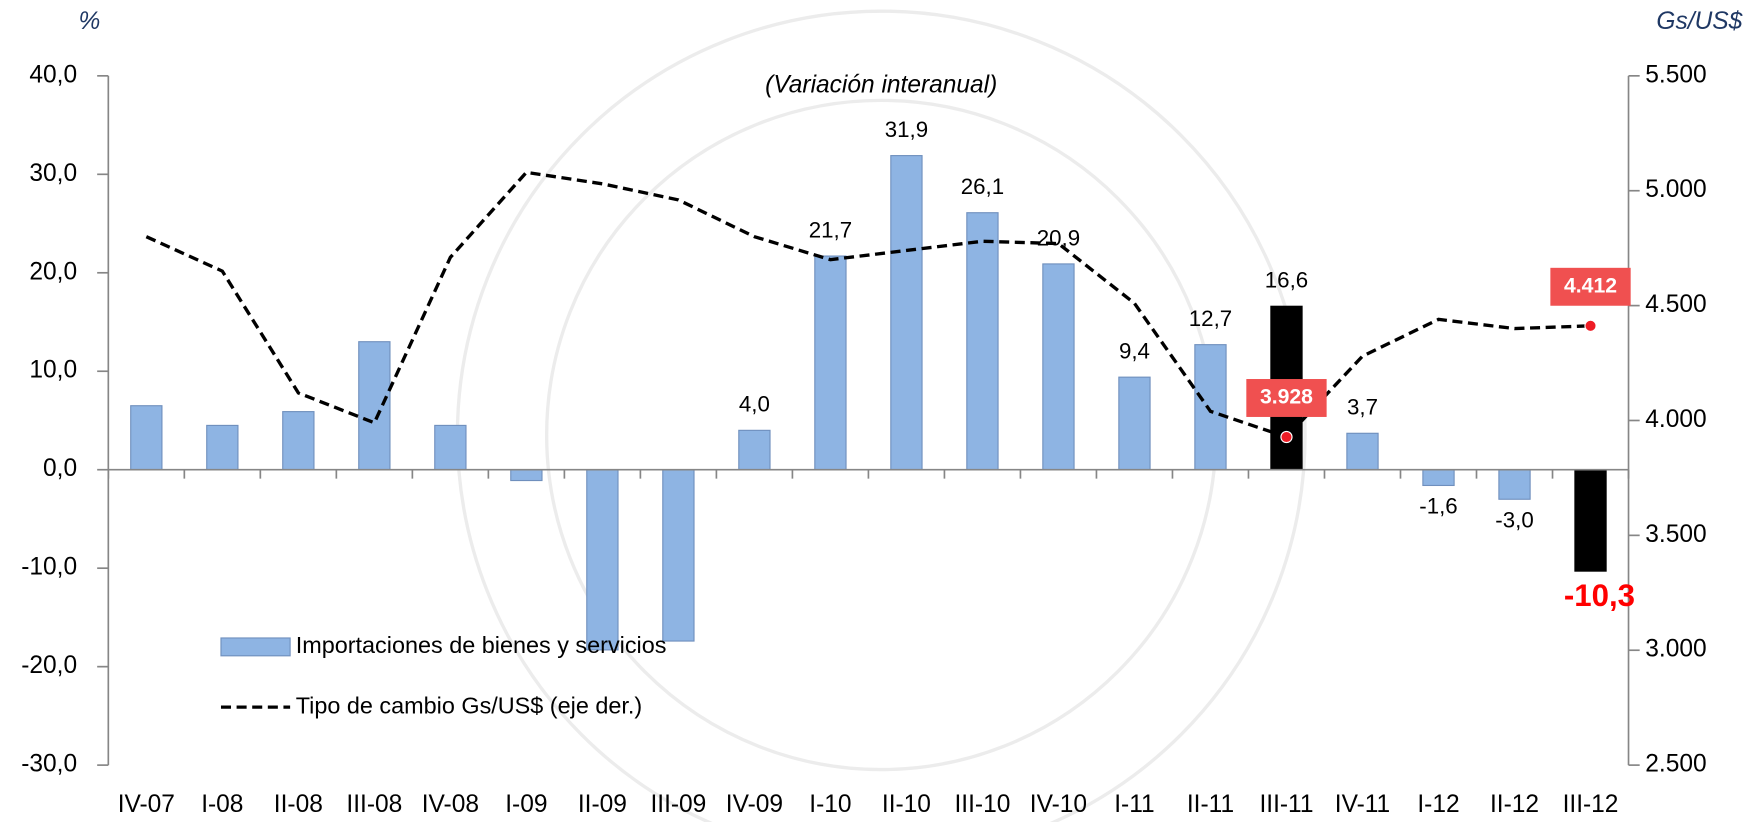 Image resolution: width=1748 pixels, height=822 pixels. I want to click on x-tick-label: II-09, so click(602, 804).